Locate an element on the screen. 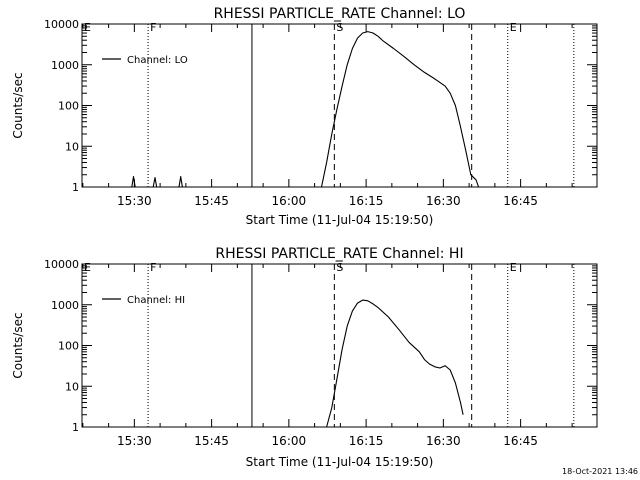 The height and width of the screenshot is (480, 640). chart-title: RHESSI PARTICLE_RATE Channel: HI is located at coordinates (339, 254).